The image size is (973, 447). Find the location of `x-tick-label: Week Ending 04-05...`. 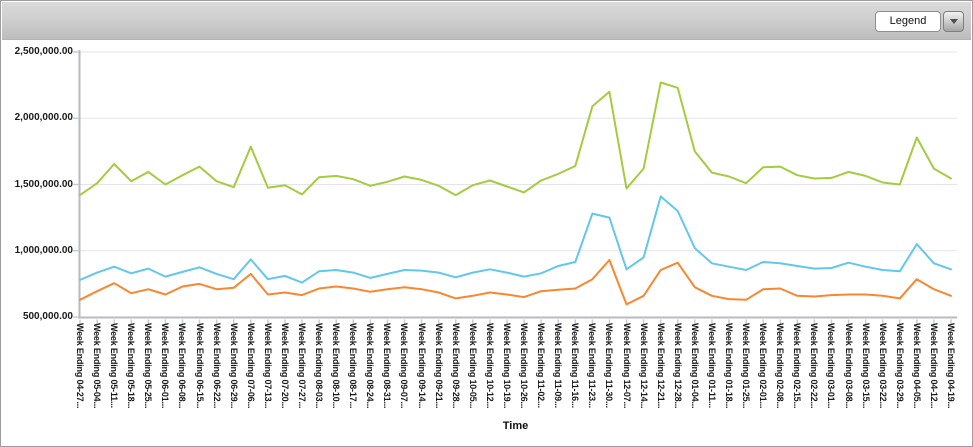

x-tick-label: Week Ending 04-05... is located at coordinates (916, 366).